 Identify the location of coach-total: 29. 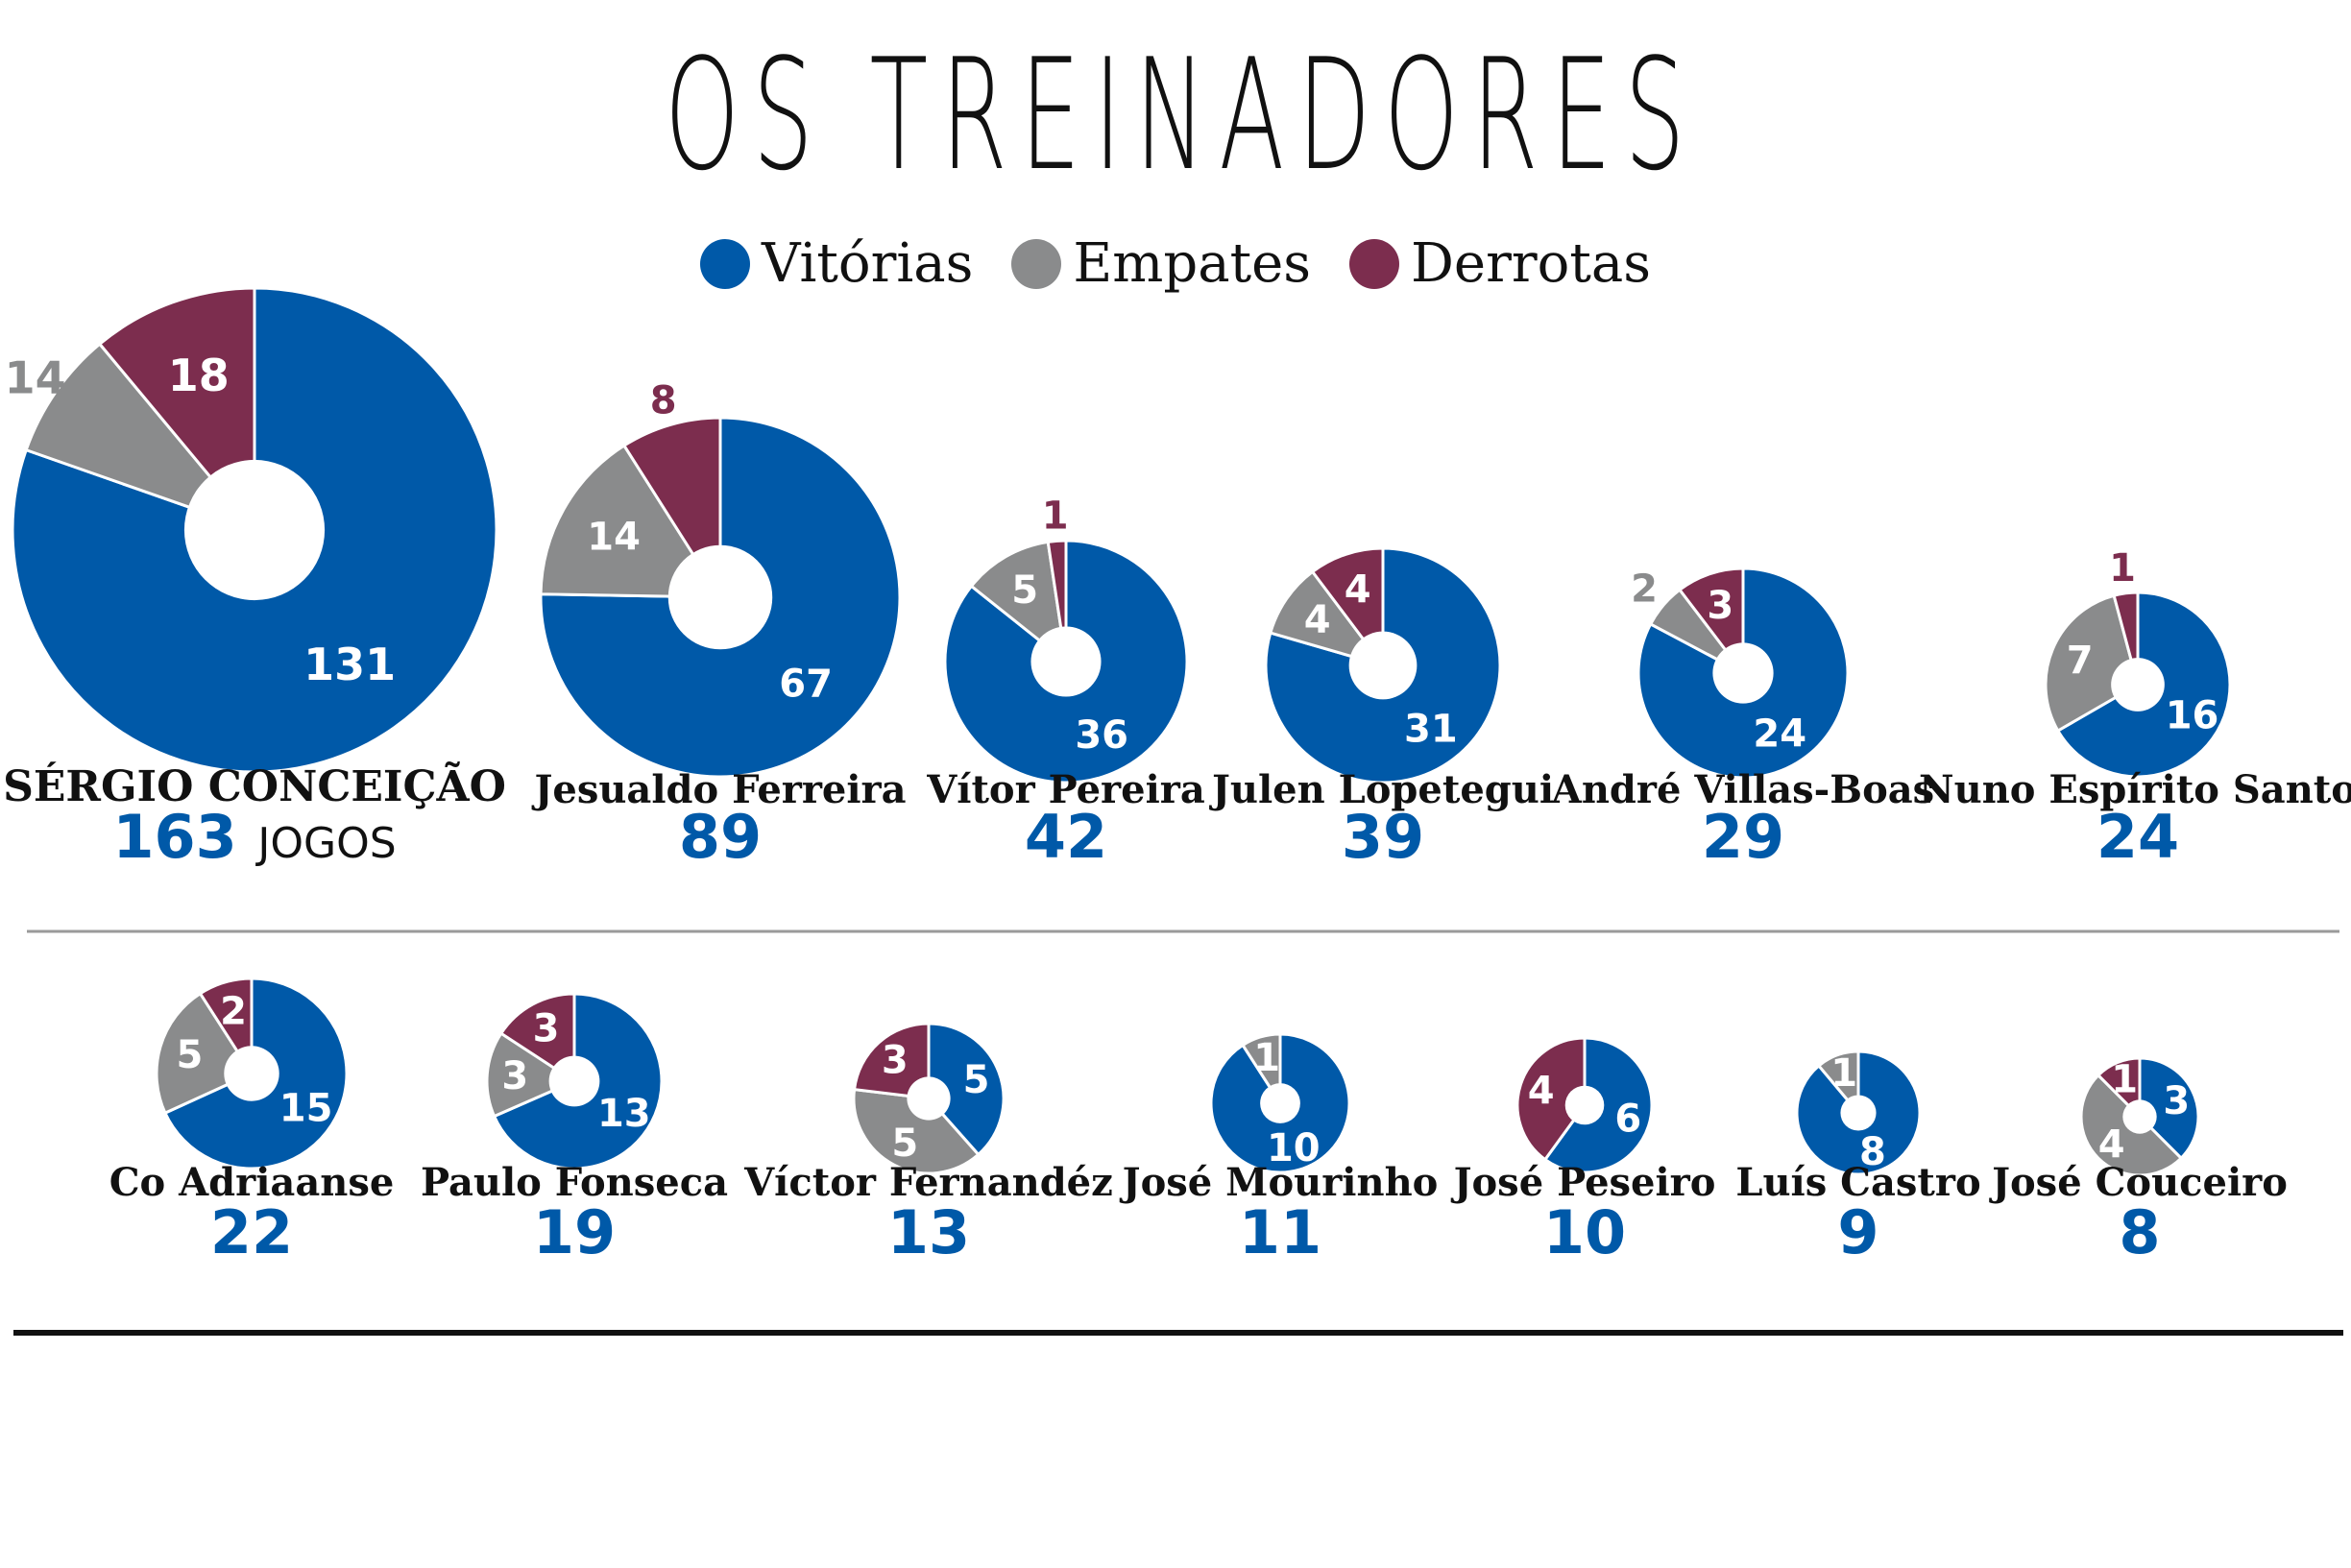
(1743, 837).